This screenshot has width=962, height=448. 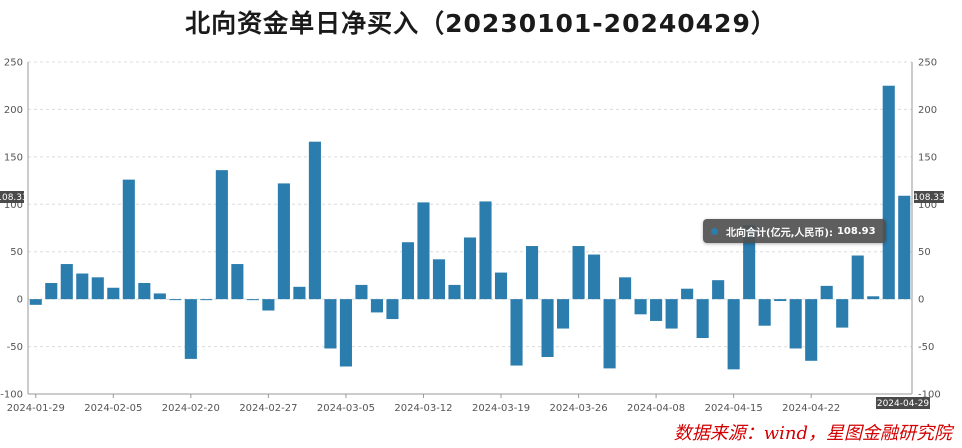 What do you see at coordinates (481, 23) in the screenshot?
I see `chart-title: 北向资金单日净买入（20230101-20240429）` at bounding box center [481, 23].